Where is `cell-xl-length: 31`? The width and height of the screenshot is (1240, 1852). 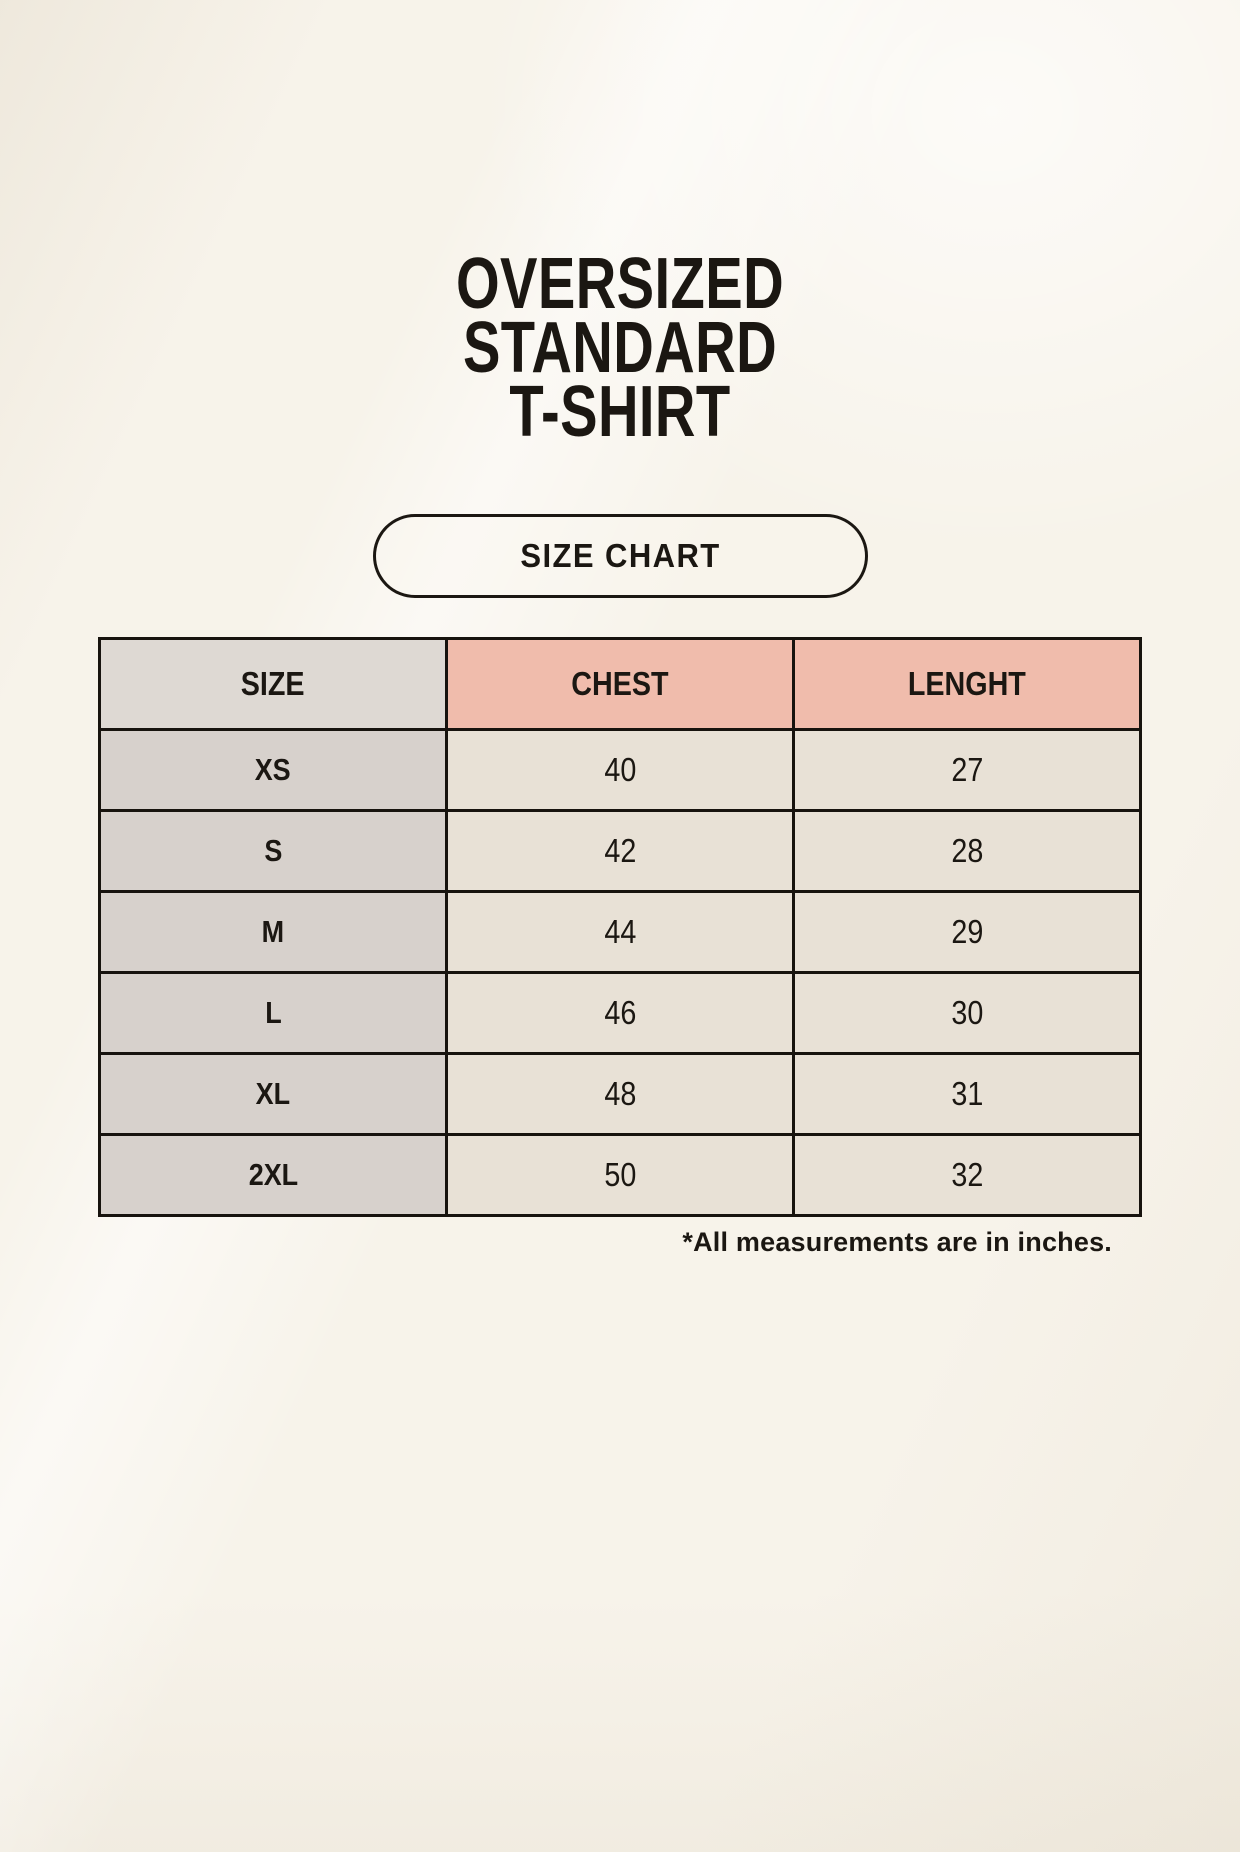
cell-xl-length: 31 is located at coordinates (967, 1094).